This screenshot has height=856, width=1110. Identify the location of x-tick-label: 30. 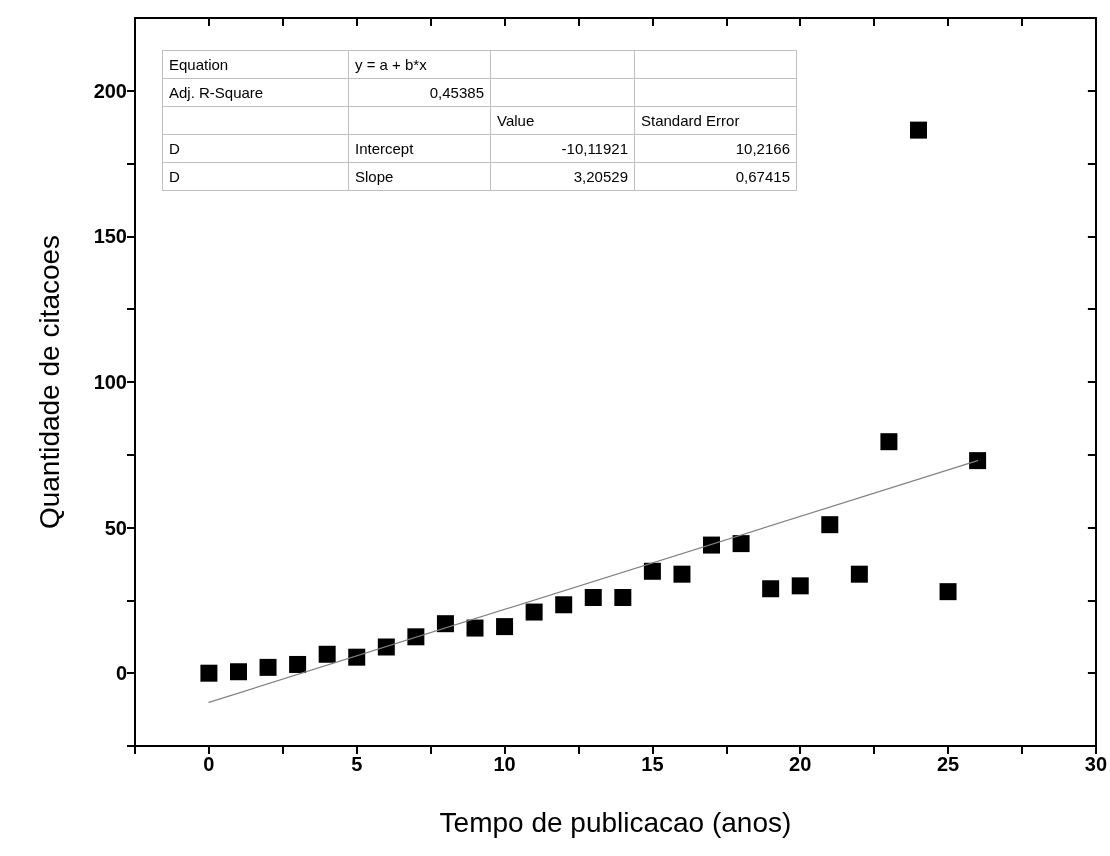
(1095, 764).